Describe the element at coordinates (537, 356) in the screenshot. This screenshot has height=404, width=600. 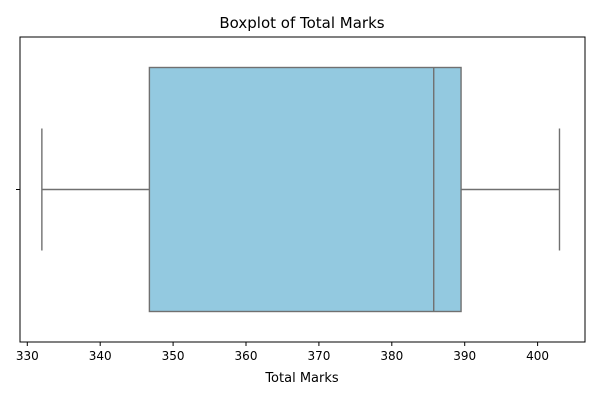
I see `x-tick-label: 400` at that location.